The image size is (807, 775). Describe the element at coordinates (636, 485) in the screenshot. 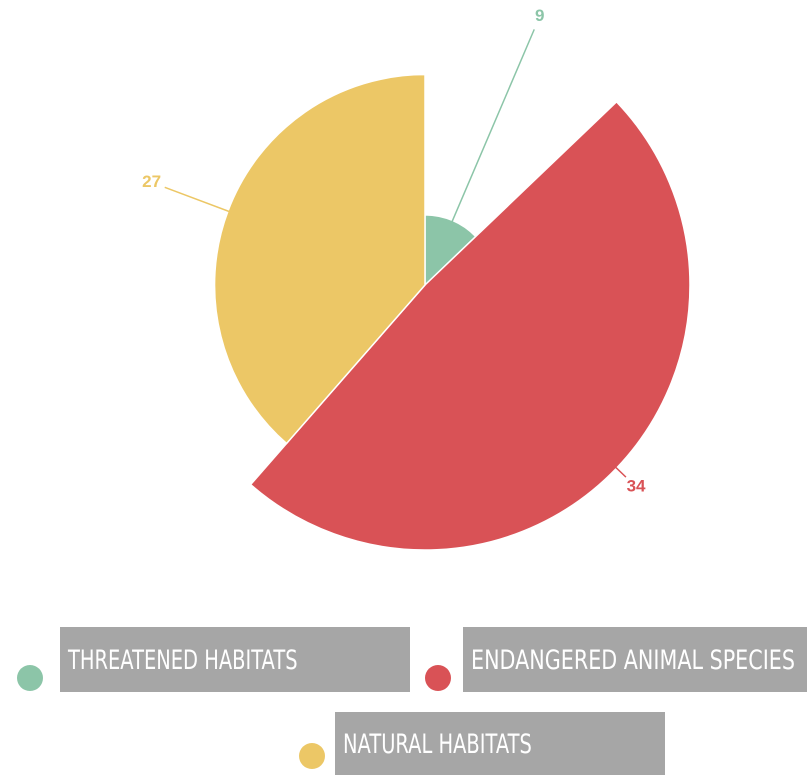

I see `data-label: 34` at that location.